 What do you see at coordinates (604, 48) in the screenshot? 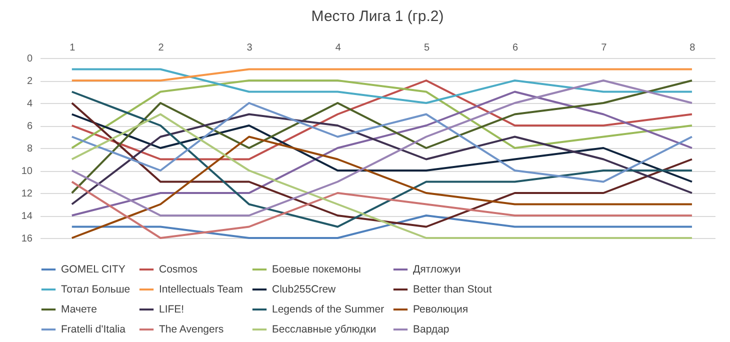
I see `x-tick-label: 7` at bounding box center [604, 48].